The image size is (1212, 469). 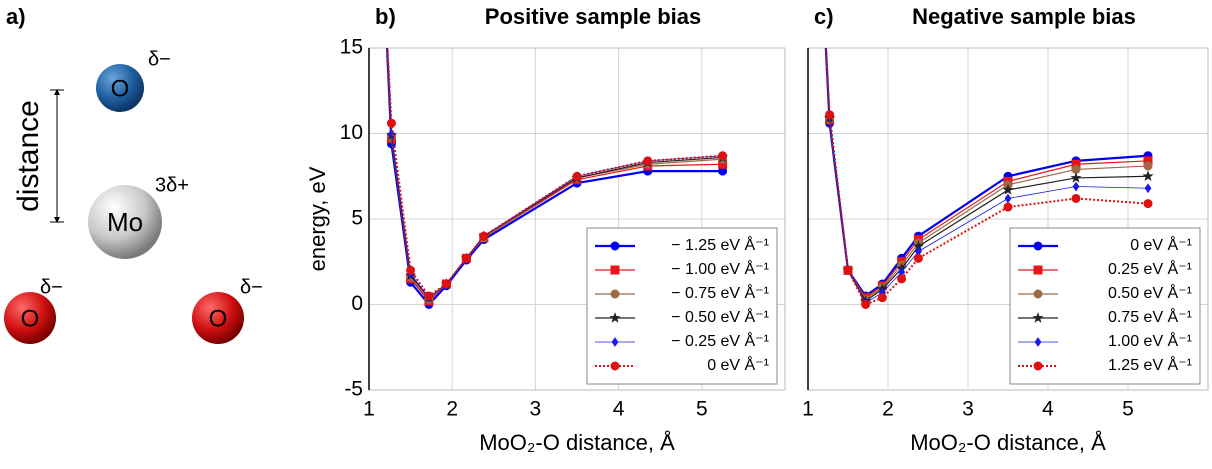 I want to click on panel-label: b), so click(x=385, y=16).